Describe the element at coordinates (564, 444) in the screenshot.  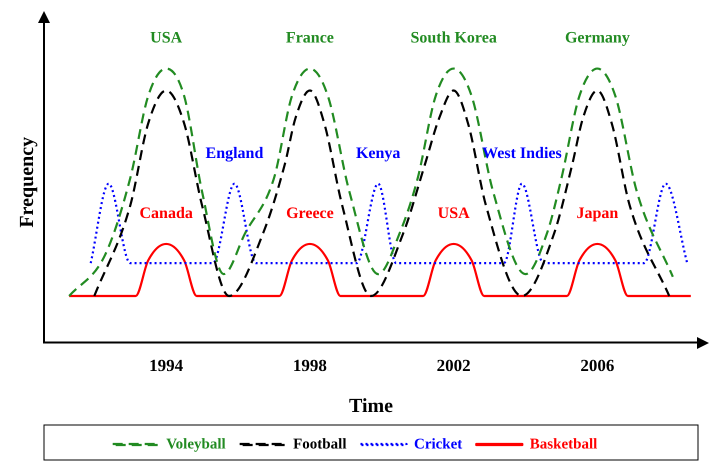
I see `legend-label: Basketball` at that location.